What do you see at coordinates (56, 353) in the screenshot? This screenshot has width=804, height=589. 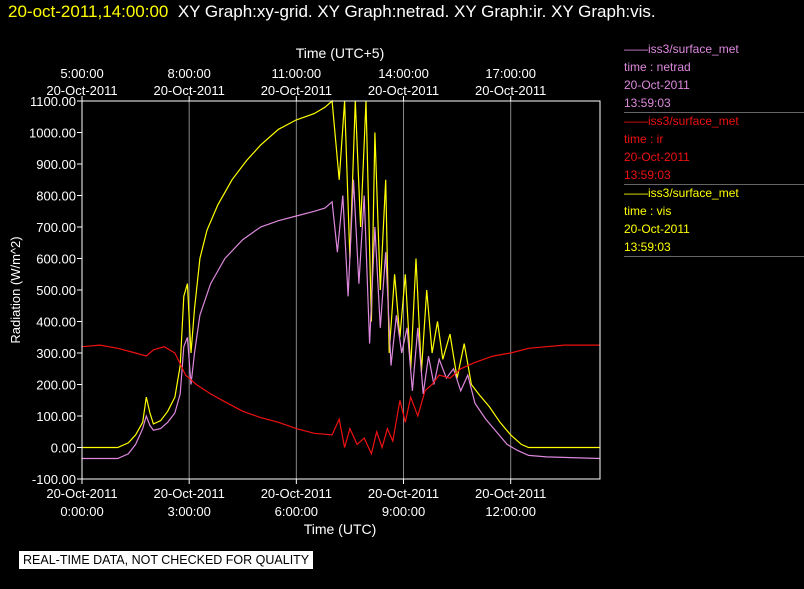 I see `y-tick-label: 300.00` at bounding box center [56, 353].